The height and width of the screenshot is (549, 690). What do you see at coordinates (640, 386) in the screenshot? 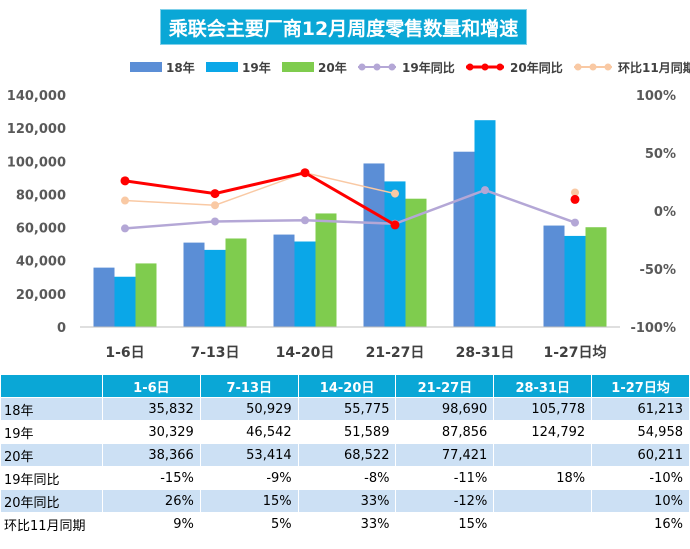
I see `table-header-cell: 1-27日均` at bounding box center [640, 386].